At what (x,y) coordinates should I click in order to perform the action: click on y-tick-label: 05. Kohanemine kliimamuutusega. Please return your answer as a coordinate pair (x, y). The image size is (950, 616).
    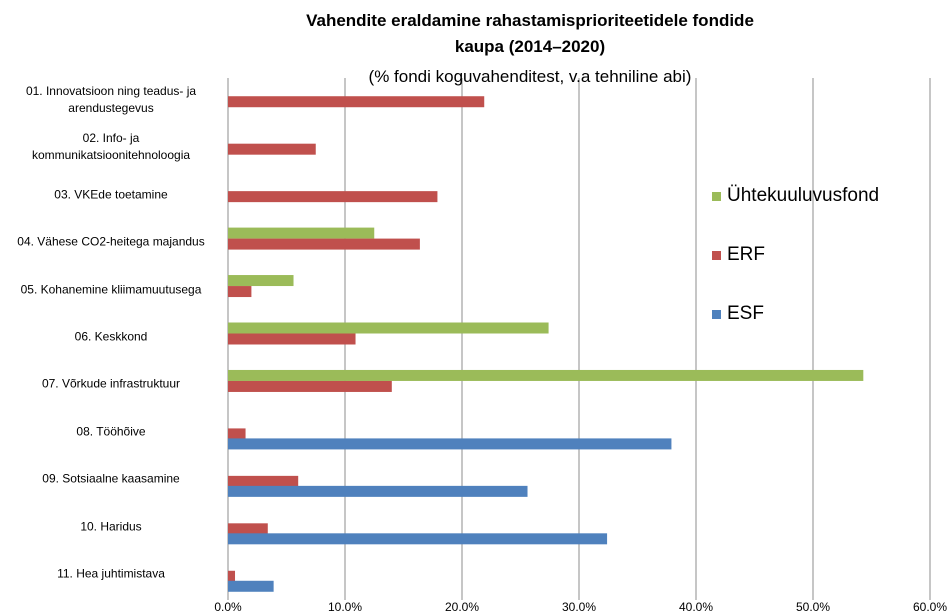
    Looking at the image, I should click on (111, 289).